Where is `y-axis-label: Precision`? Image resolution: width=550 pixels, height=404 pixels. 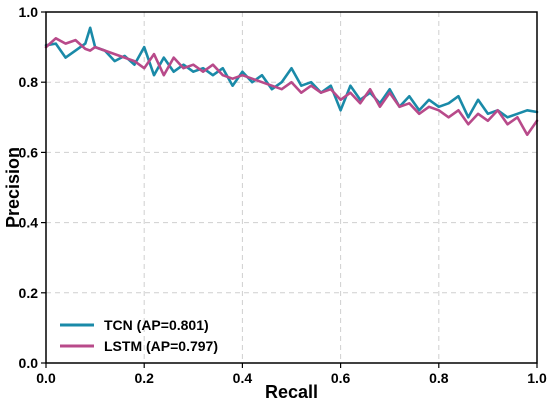 y-axis-label: Precision is located at coordinates (13, 187).